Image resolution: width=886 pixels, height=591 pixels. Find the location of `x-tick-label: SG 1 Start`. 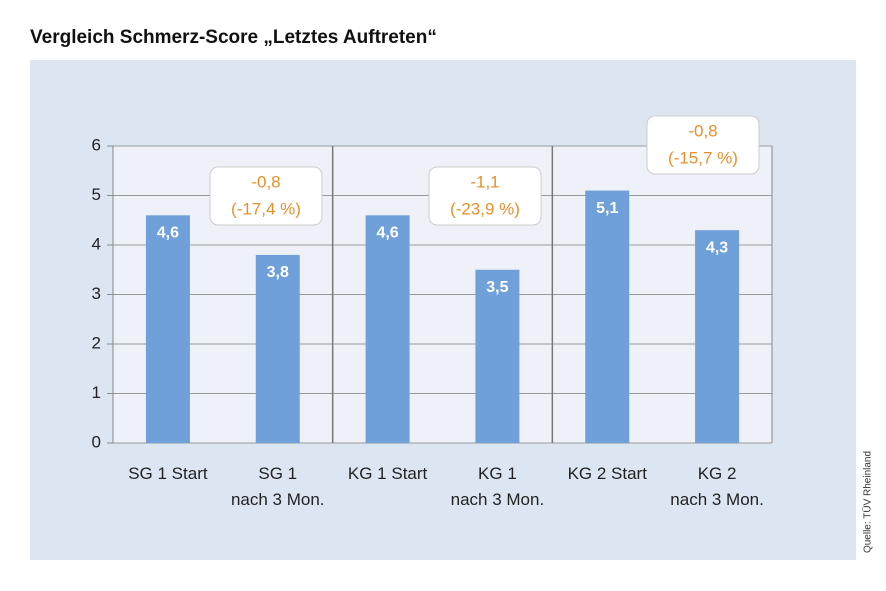

x-tick-label: SG 1 Start is located at coordinates (168, 473).